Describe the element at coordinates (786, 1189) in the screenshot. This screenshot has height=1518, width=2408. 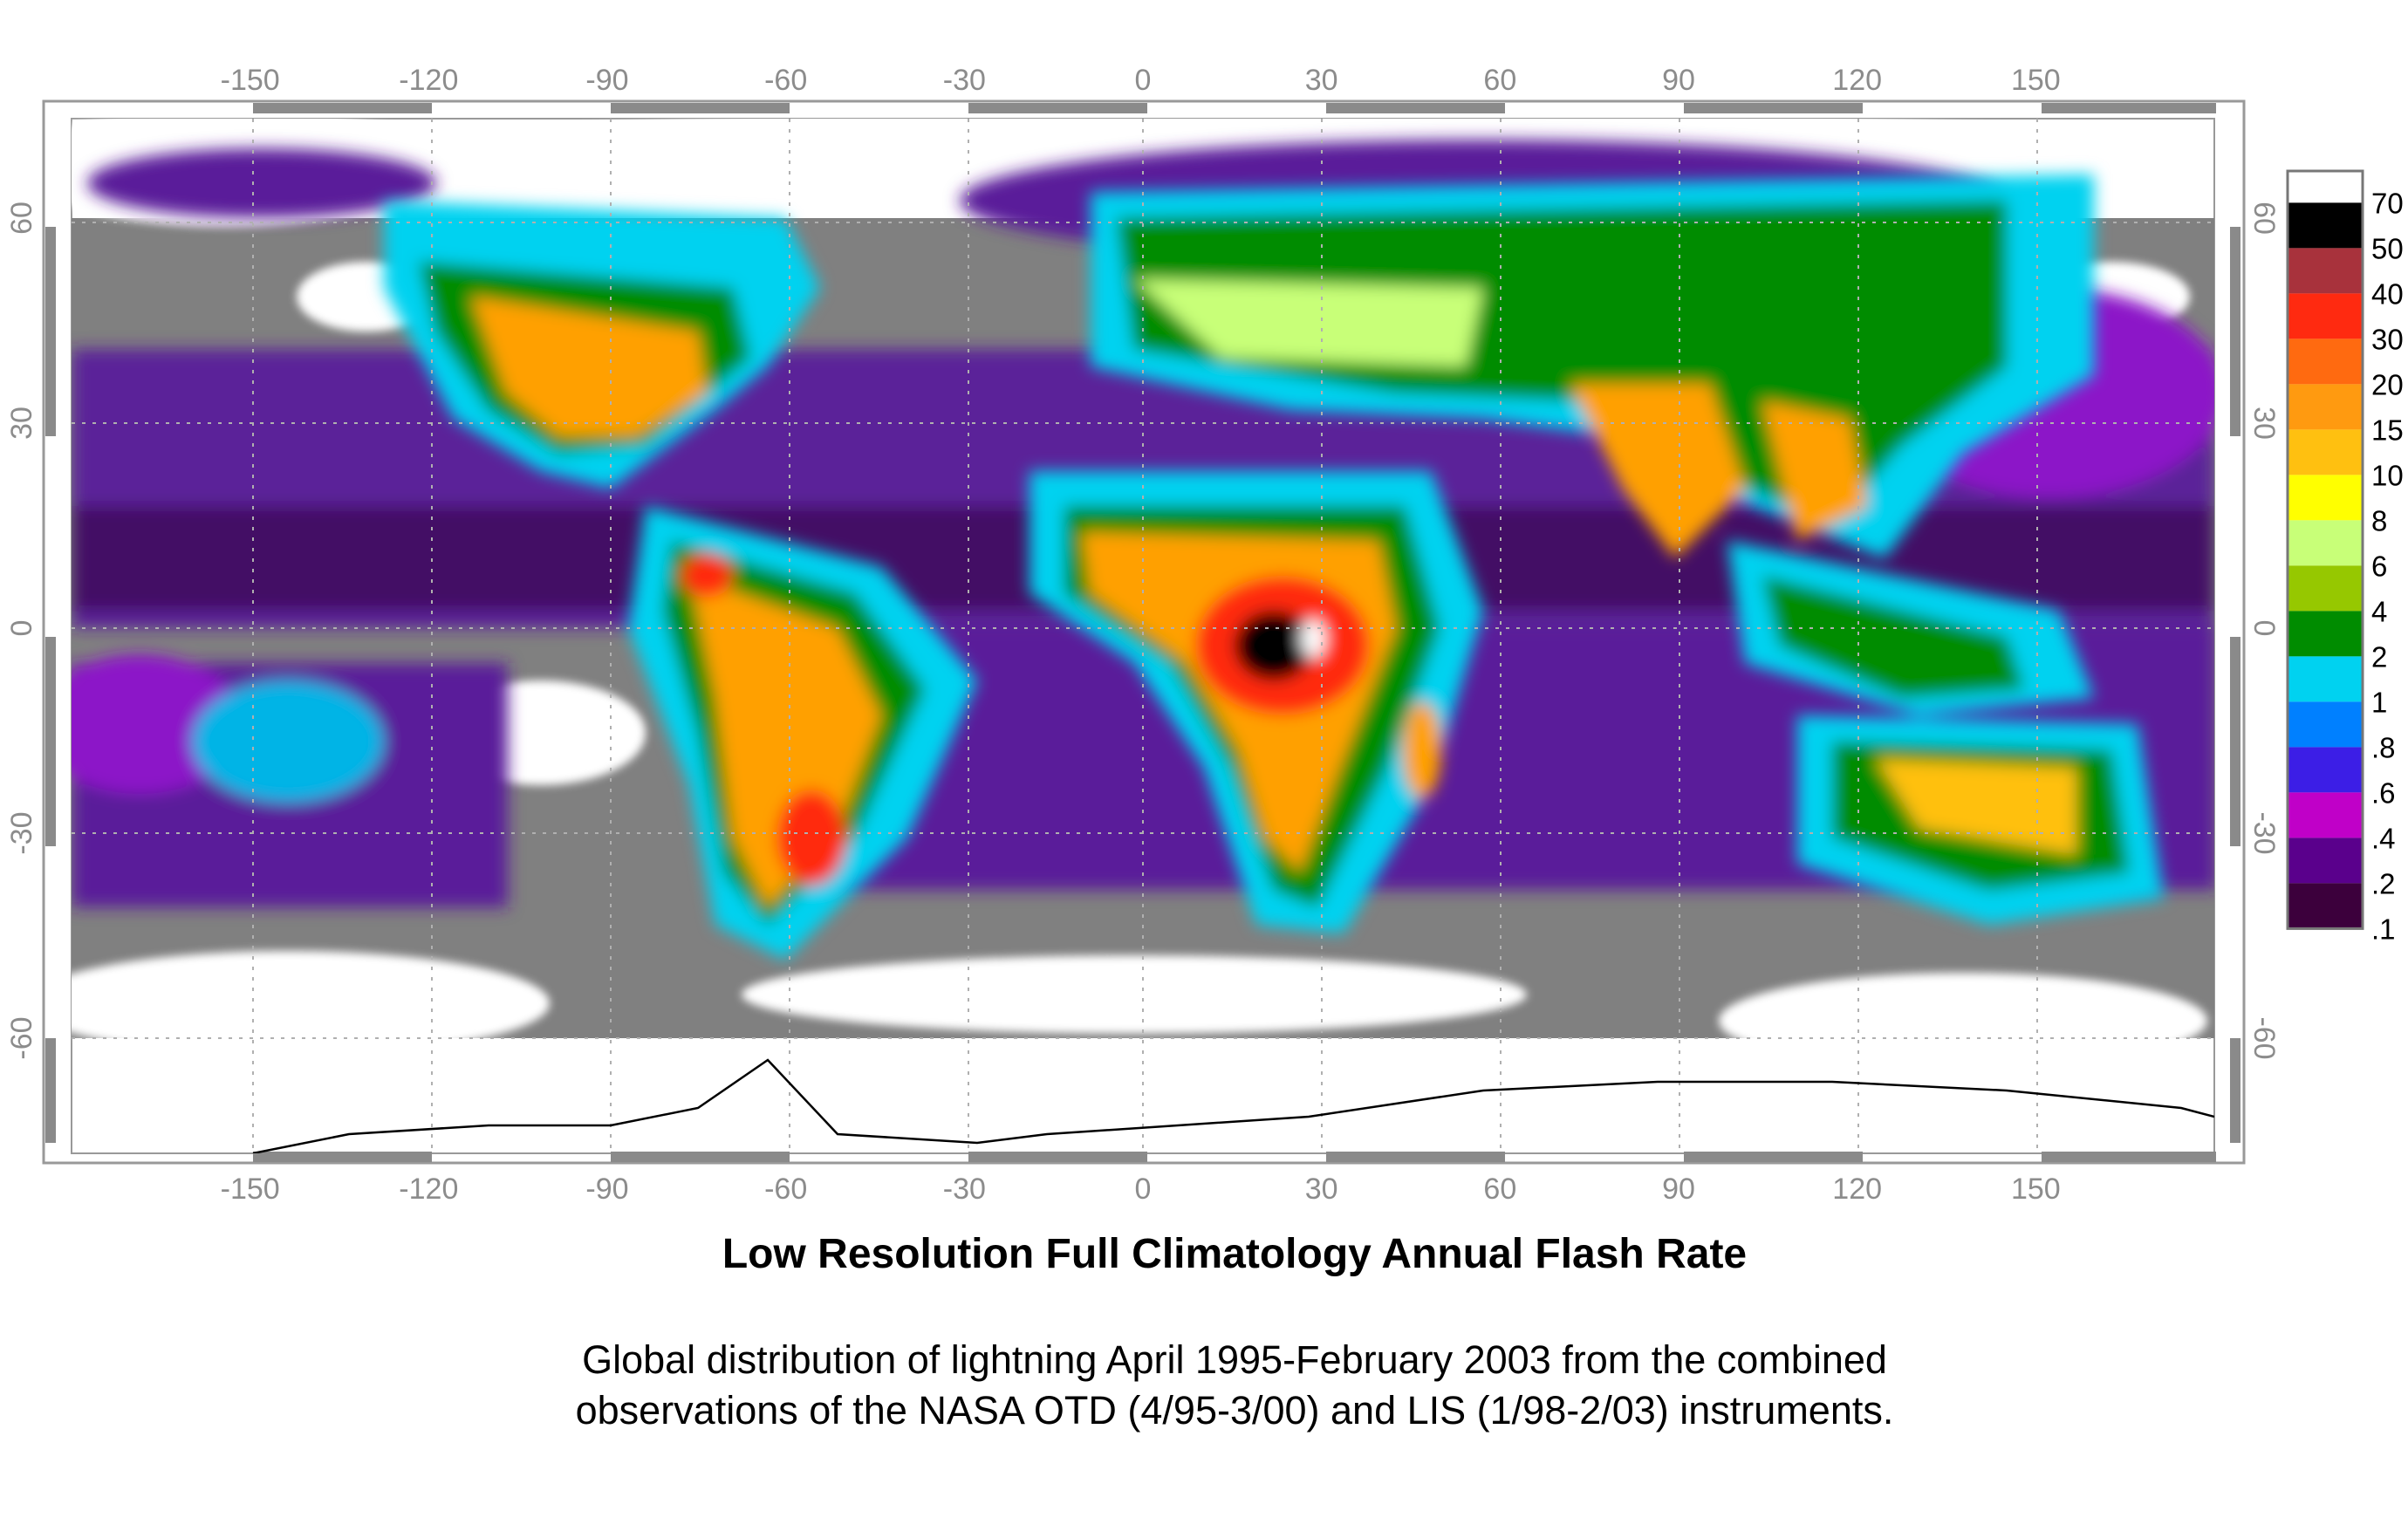
I see `longitude-tick-bottom: -60` at that location.